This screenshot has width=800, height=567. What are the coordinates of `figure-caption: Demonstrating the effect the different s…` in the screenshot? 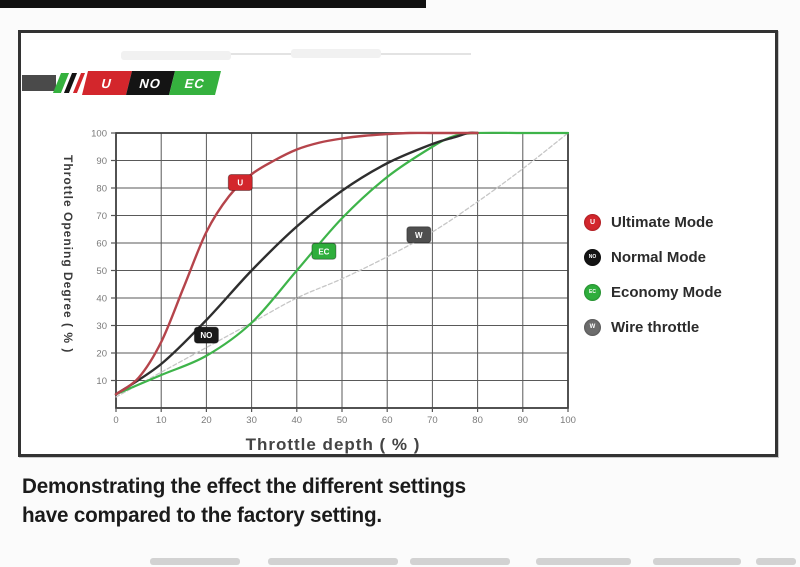 It's located at (244, 501).